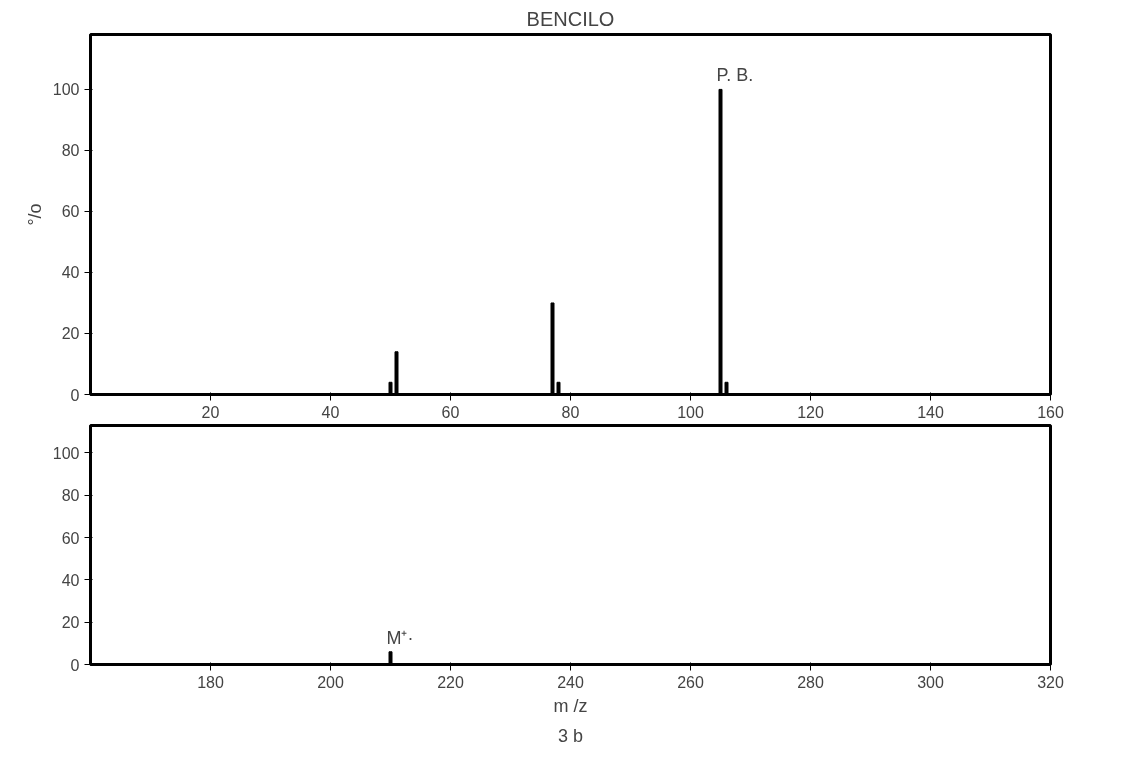 Image resolution: width=1129 pixels, height=783 pixels. I want to click on chart-title: BENCILO, so click(570, 18).